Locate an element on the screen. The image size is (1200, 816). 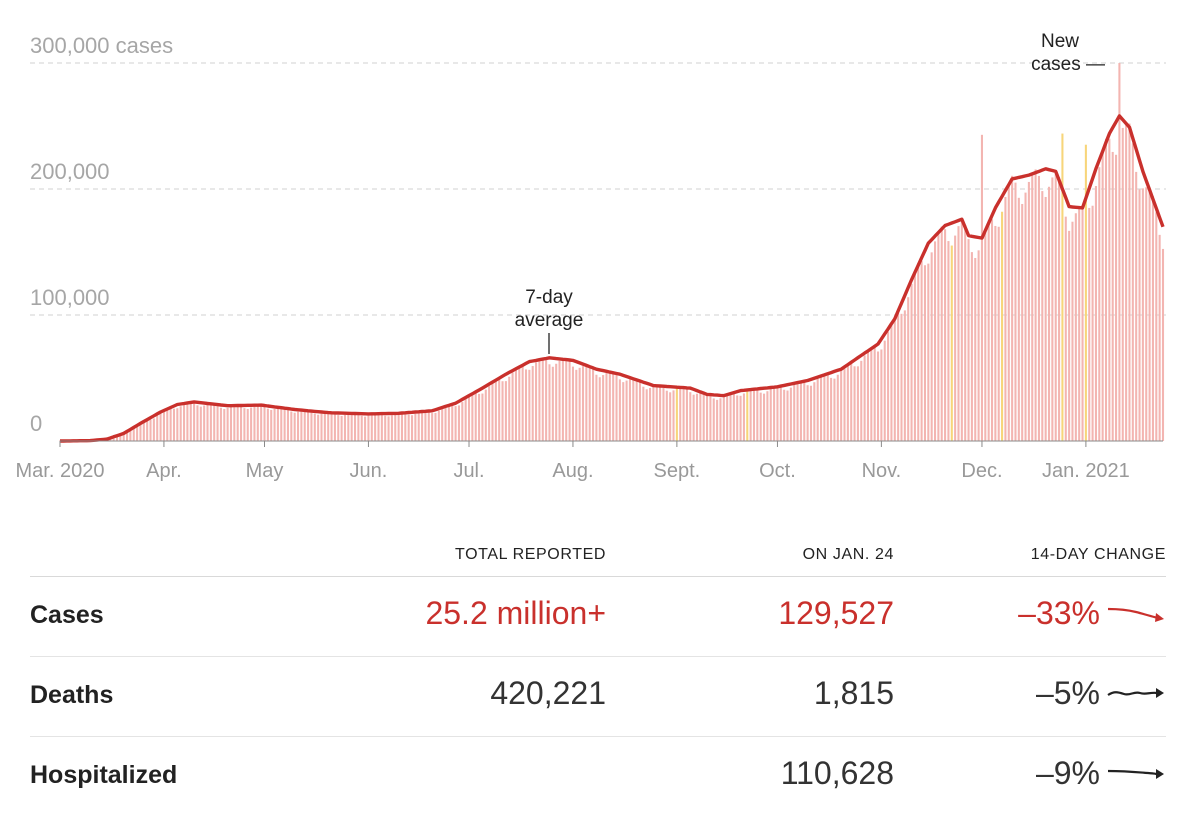
cases-change: –33% is located at coordinates (1059, 613).